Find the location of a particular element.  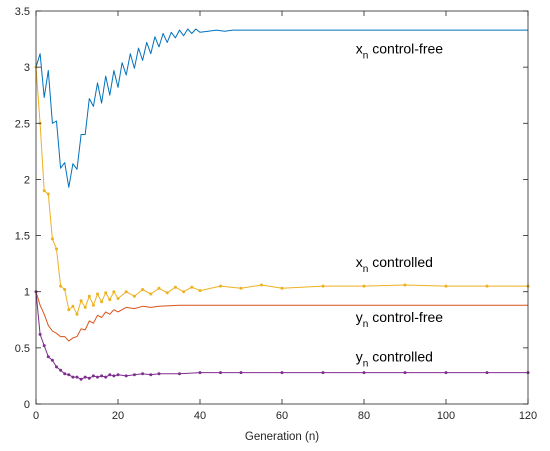

y-tick-label: 2 is located at coordinates (27, 180).